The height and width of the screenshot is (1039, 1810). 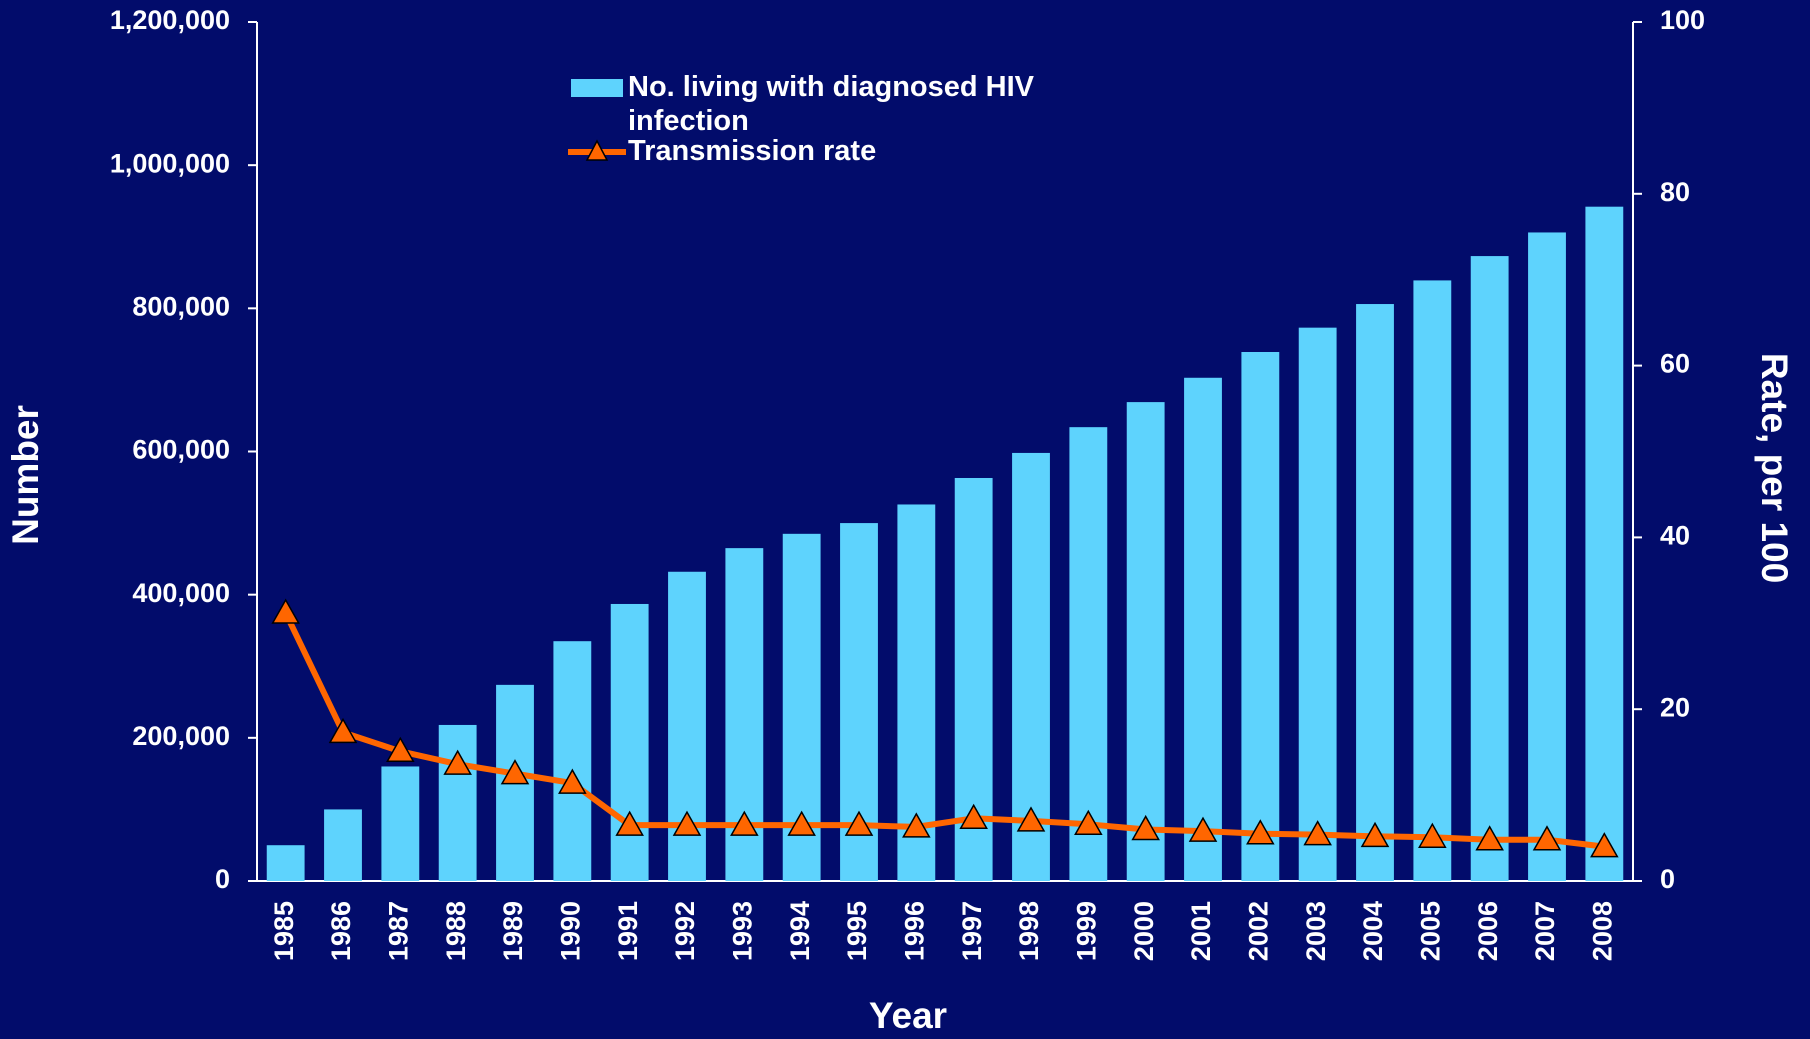 I want to click on x-tick-label: 2005, so click(x=1430, y=931).